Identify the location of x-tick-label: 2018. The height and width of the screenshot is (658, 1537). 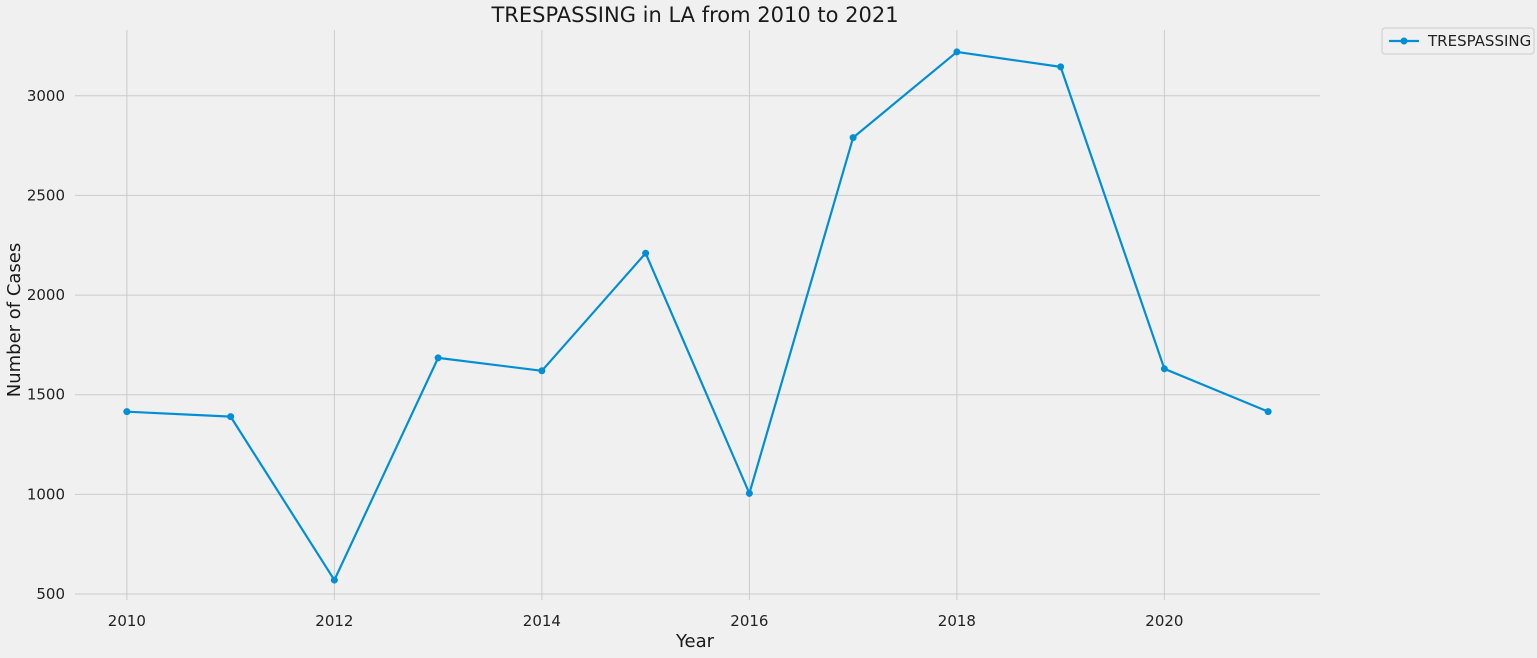
(957, 621).